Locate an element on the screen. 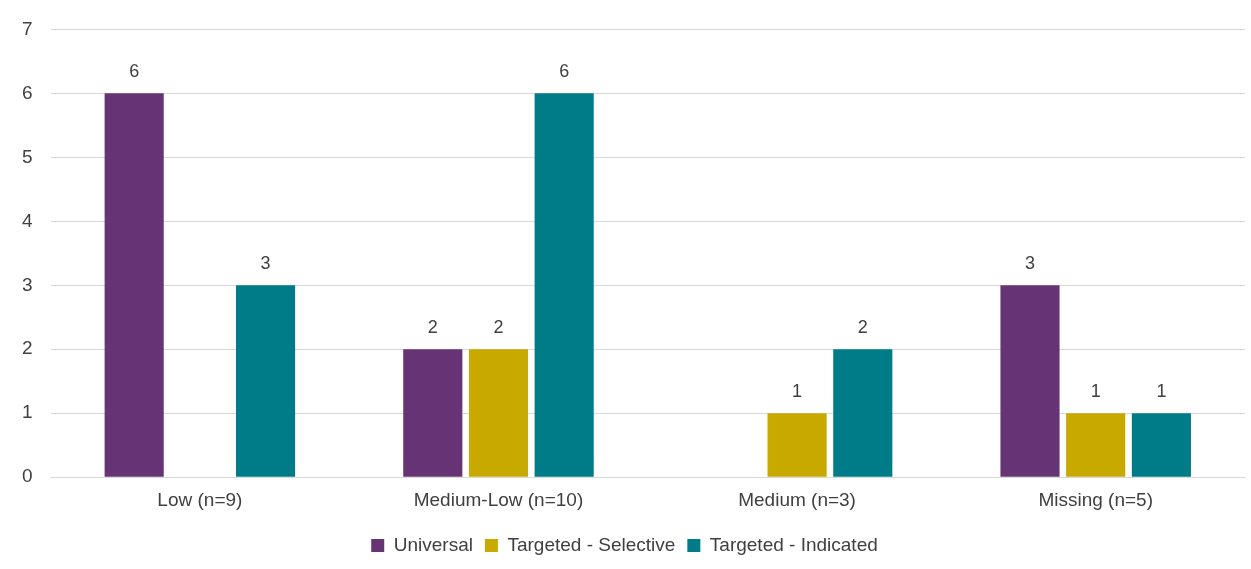 The height and width of the screenshot is (569, 1251). y-tick-label: 4 is located at coordinates (27, 220).